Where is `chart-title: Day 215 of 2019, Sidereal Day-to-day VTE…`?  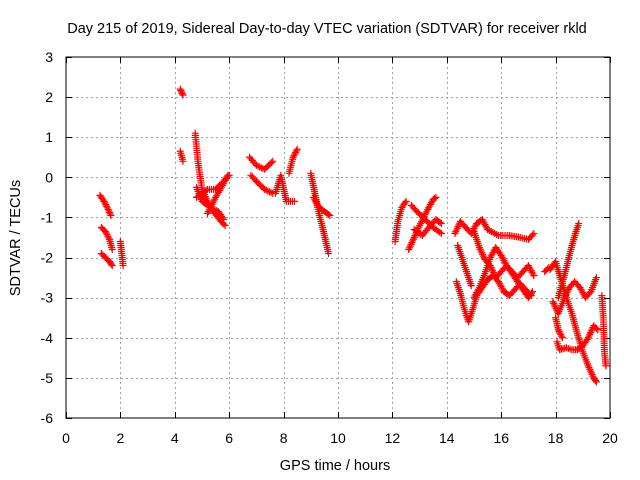 chart-title: Day 215 of 2019, Sidereal Day-to-day VTE… is located at coordinates (327, 29).